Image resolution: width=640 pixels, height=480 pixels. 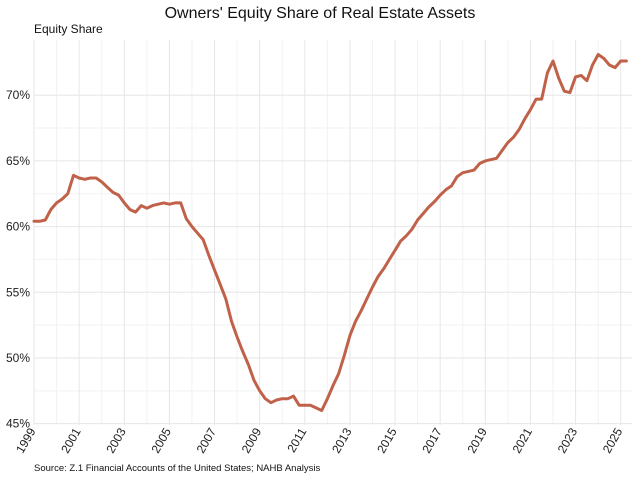 What do you see at coordinates (342, 440) in the screenshot?
I see `x-tick-label: 2013` at bounding box center [342, 440].